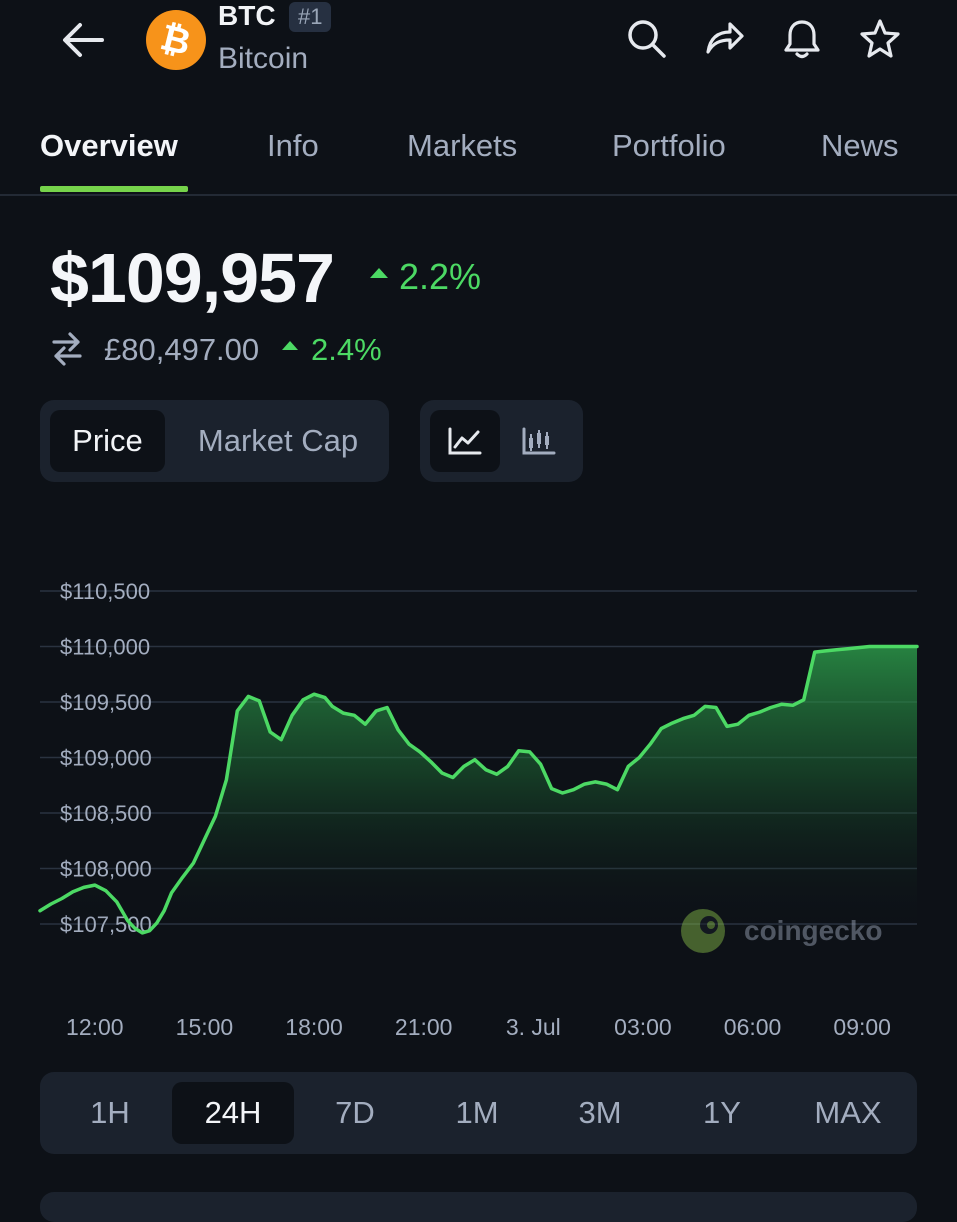 The height and width of the screenshot is (1222, 957). Describe the element at coordinates (67, 349) in the screenshot. I see `exchange-icon` at that location.